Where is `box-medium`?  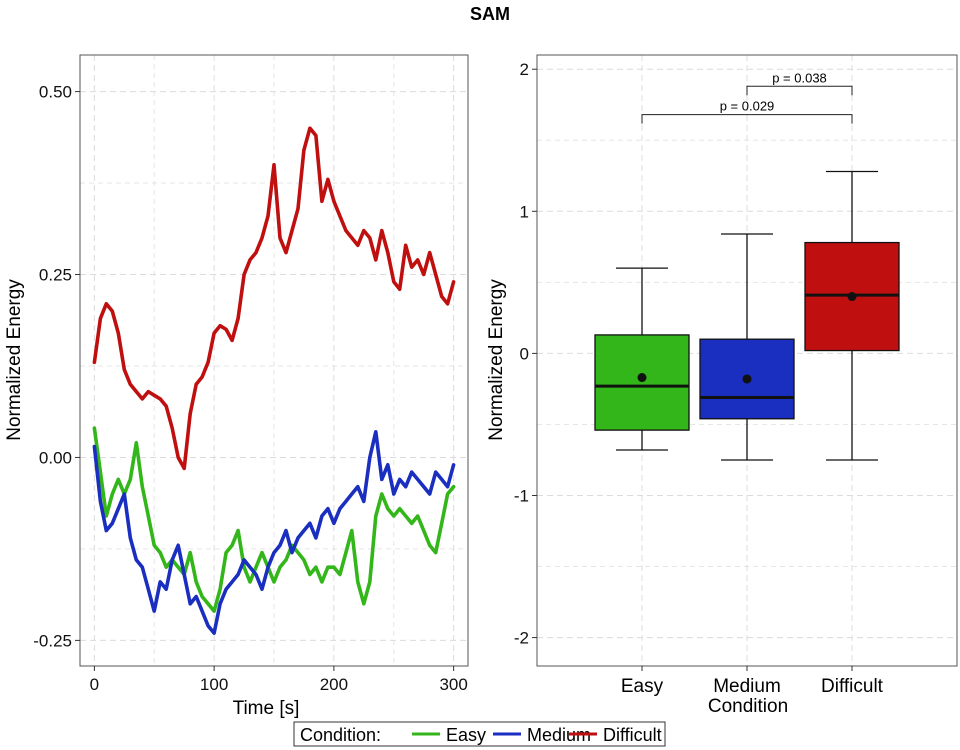 box-medium is located at coordinates (747, 347).